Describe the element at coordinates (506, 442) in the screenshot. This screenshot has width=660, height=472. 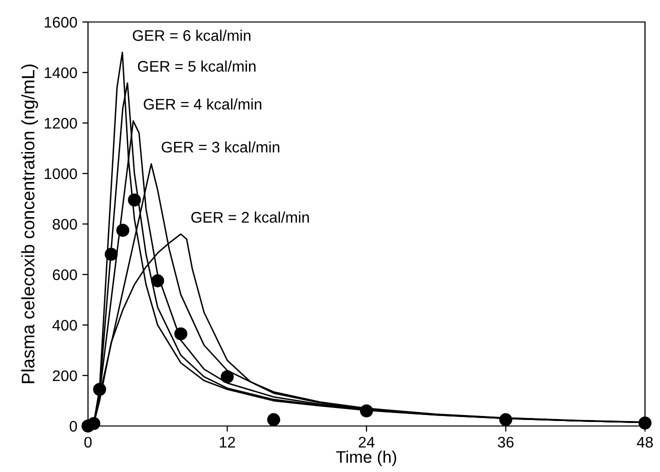
I see `x-tick-label: 36` at that location.